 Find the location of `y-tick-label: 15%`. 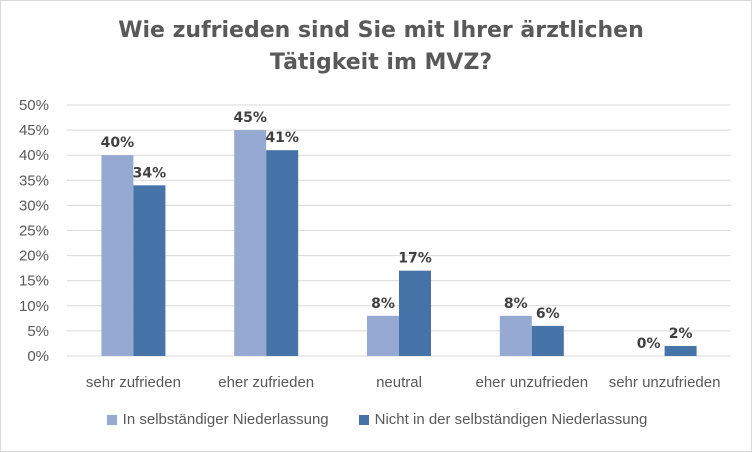

y-tick-label: 15% is located at coordinates (34, 281).